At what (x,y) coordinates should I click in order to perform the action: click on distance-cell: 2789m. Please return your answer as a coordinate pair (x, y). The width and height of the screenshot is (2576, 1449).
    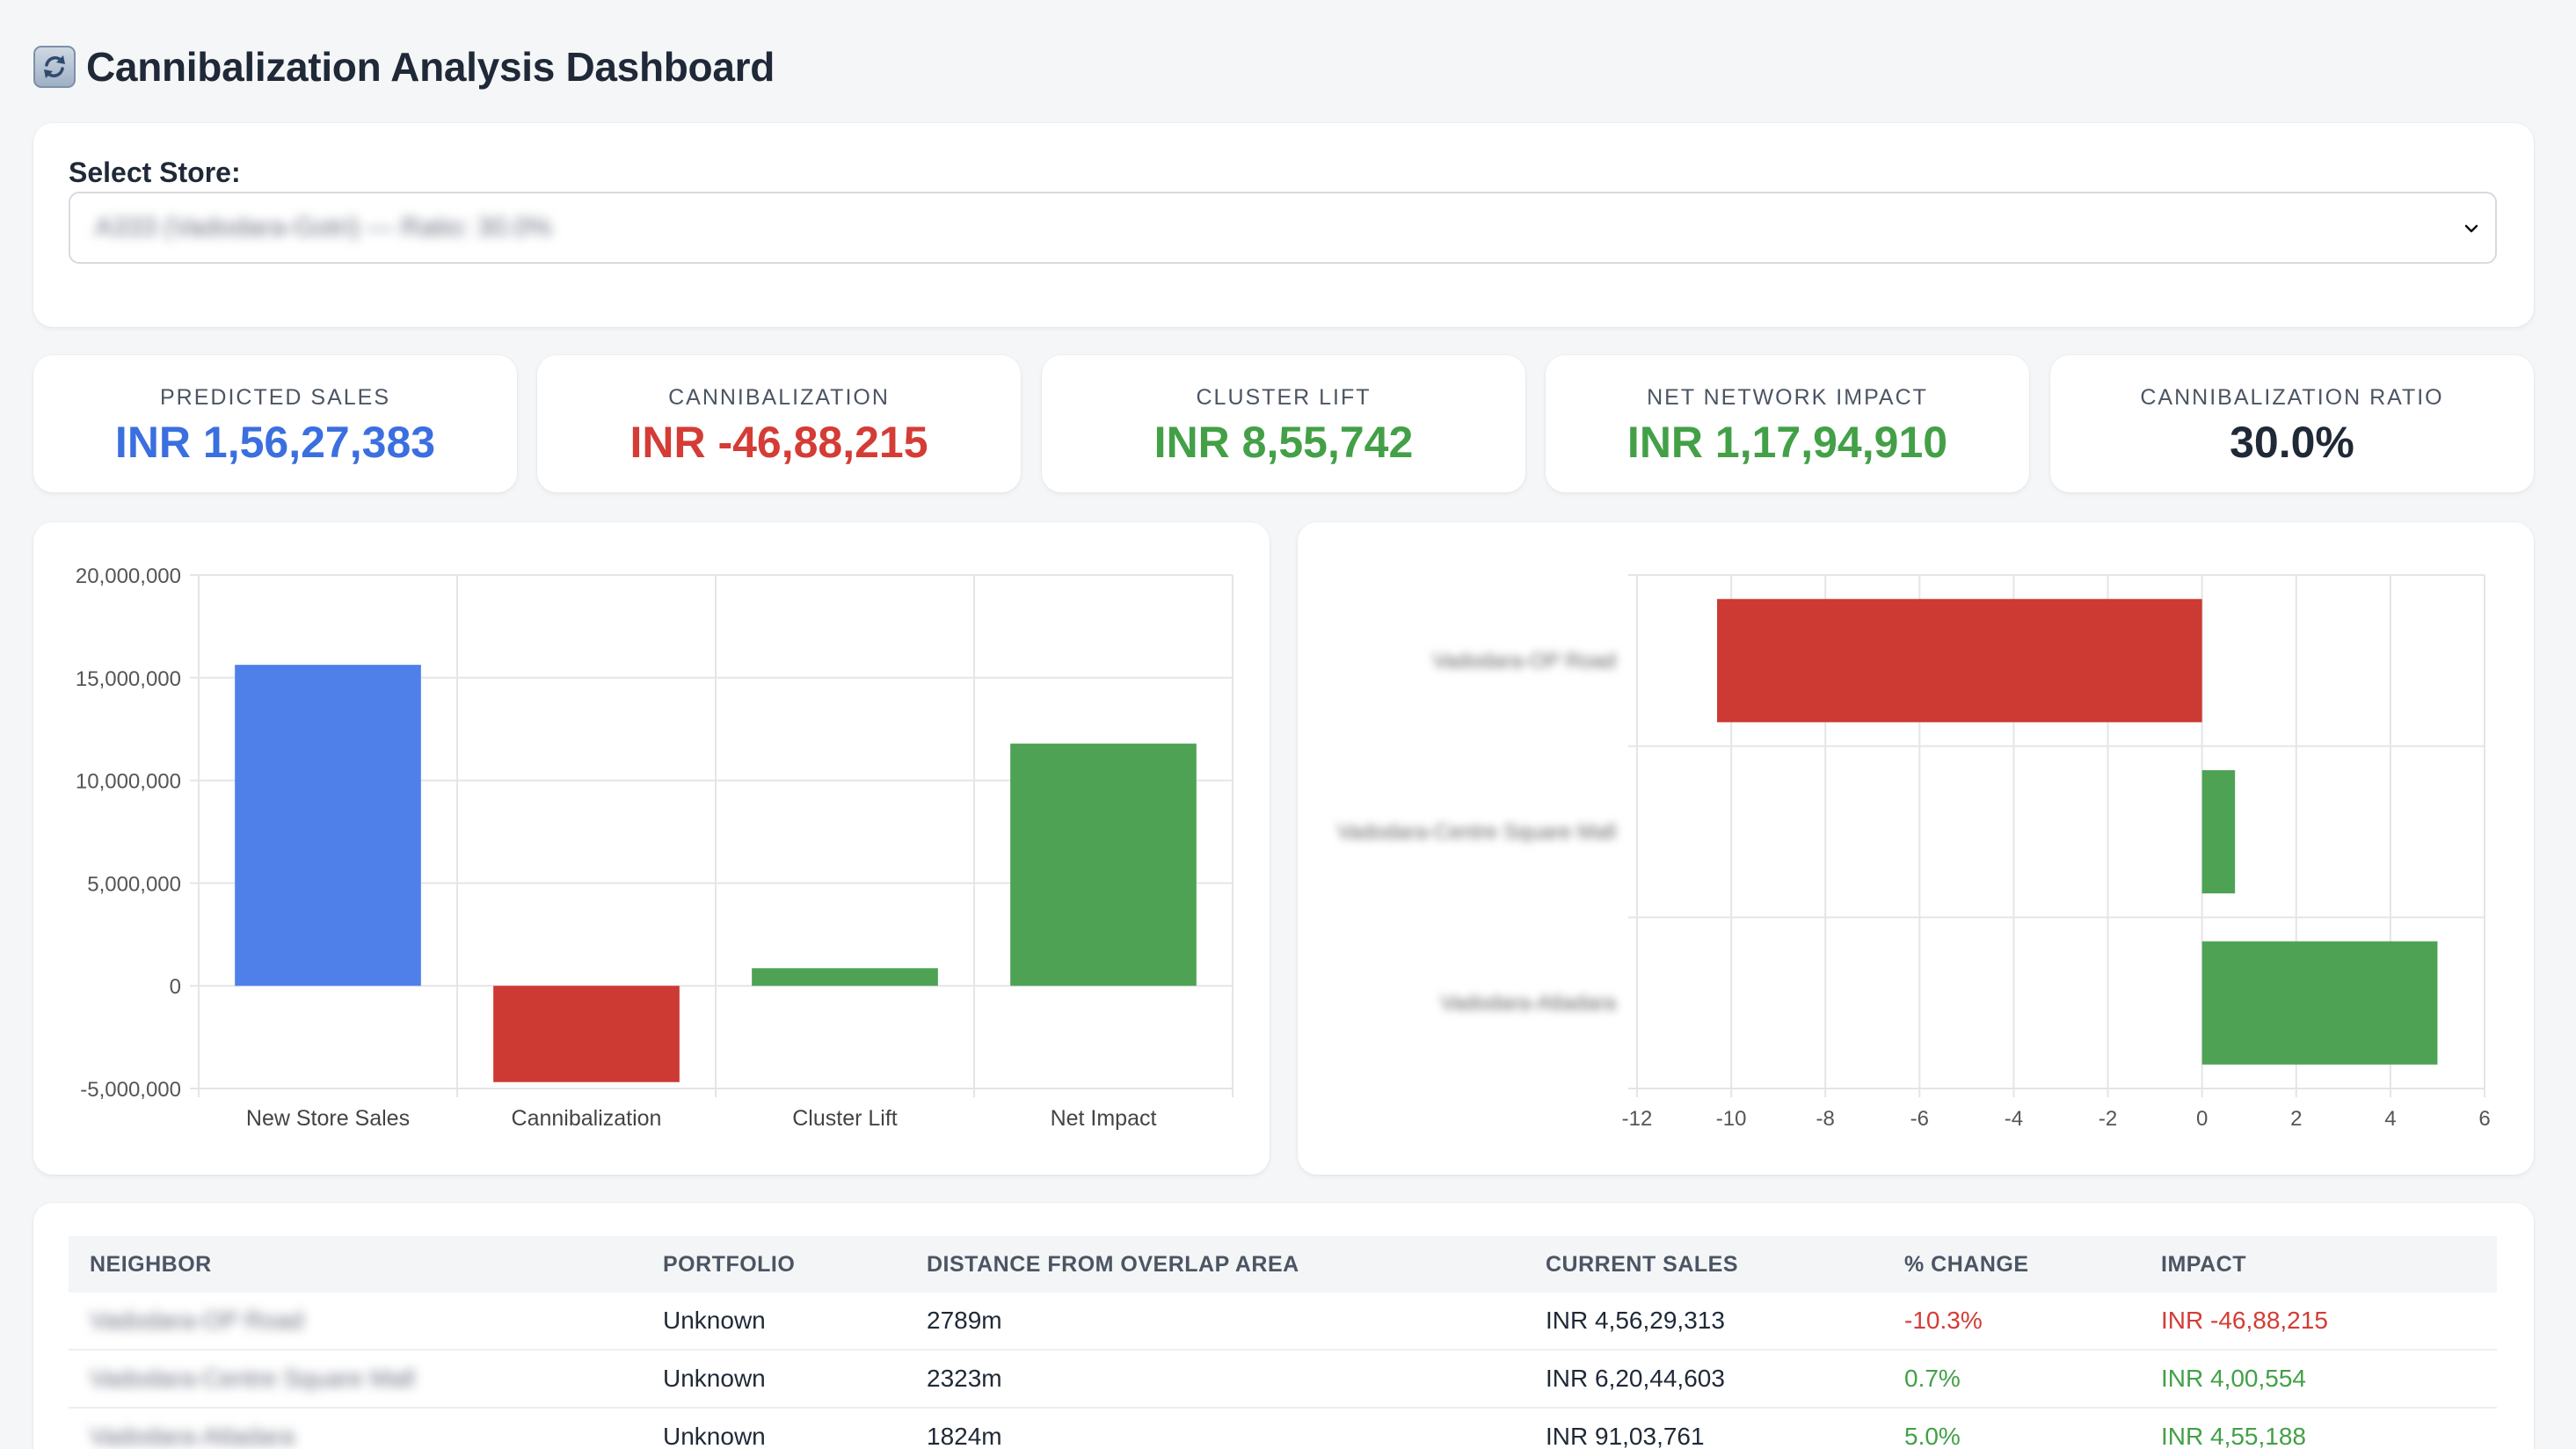
    Looking at the image, I should click on (965, 1320).